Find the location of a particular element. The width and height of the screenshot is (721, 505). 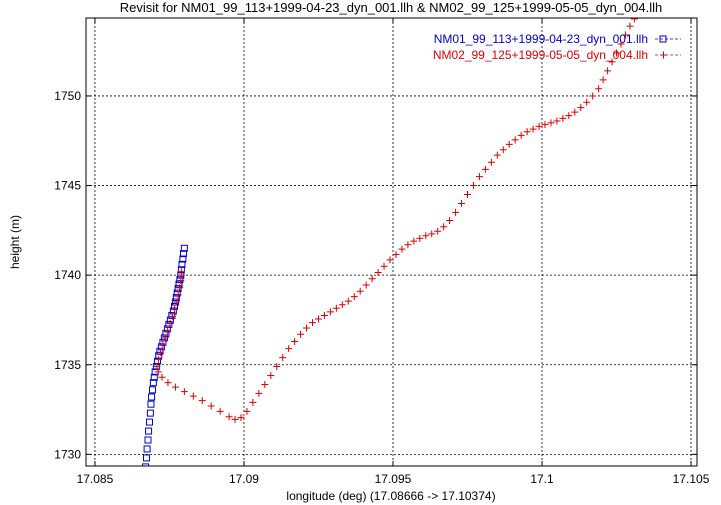

x-tick-label: 17.1 is located at coordinates (542, 479).